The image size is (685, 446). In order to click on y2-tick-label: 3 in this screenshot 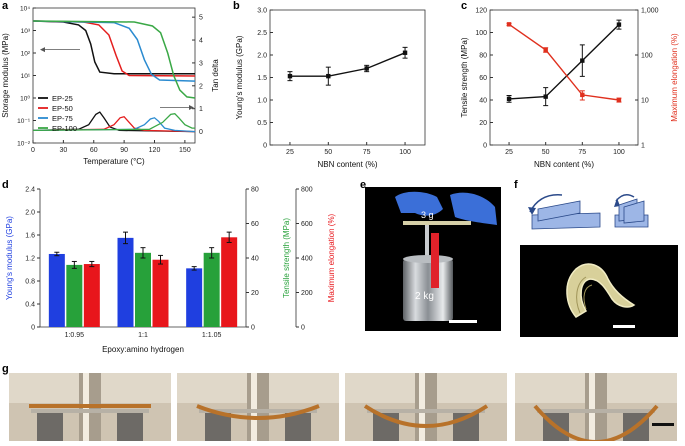, I will do `click(201, 63)`.